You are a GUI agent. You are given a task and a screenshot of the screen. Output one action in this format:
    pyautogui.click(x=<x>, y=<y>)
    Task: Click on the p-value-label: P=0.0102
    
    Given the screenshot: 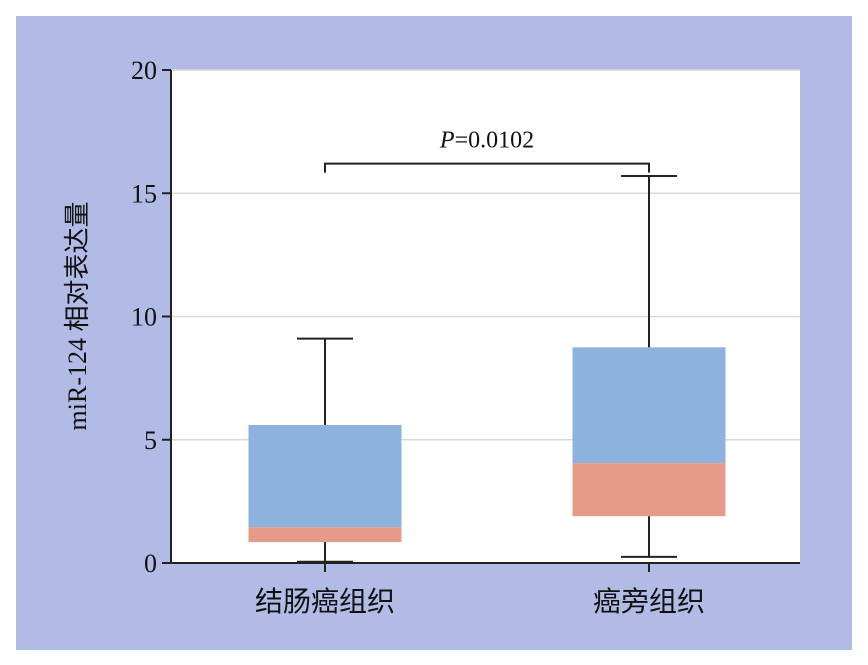 What is the action you would take?
    pyautogui.click(x=486, y=141)
    